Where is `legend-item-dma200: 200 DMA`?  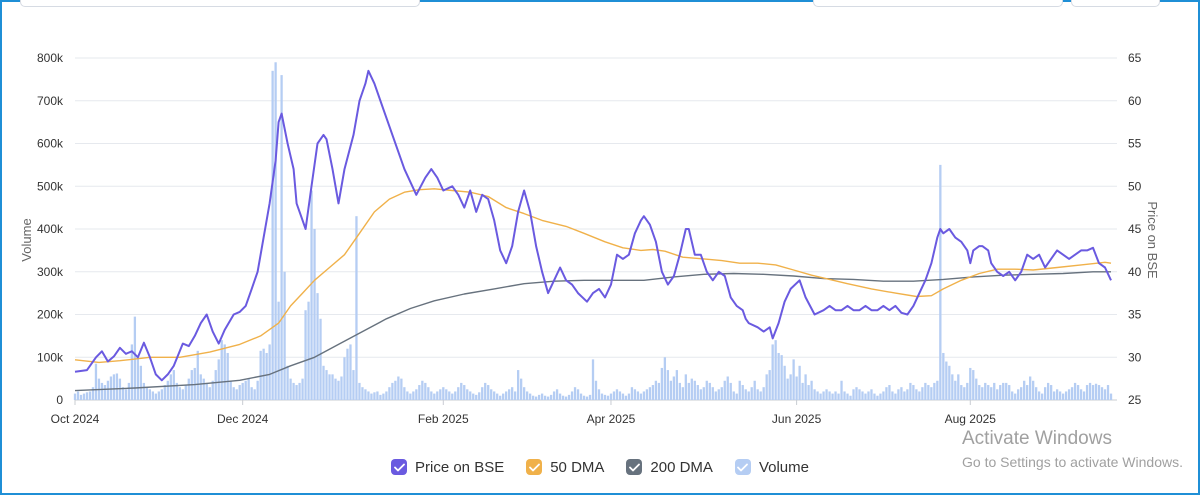
legend-item-dma200: 200 DMA is located at coordinates (669, 467).